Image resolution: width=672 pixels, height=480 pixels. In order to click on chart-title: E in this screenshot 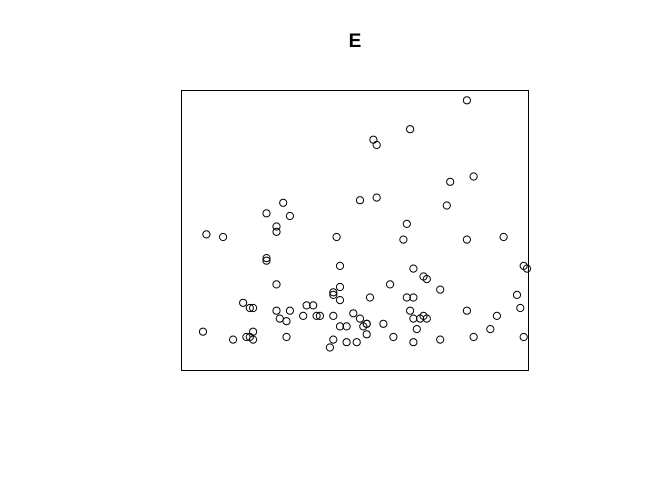, I will do `click(355, 41)`.